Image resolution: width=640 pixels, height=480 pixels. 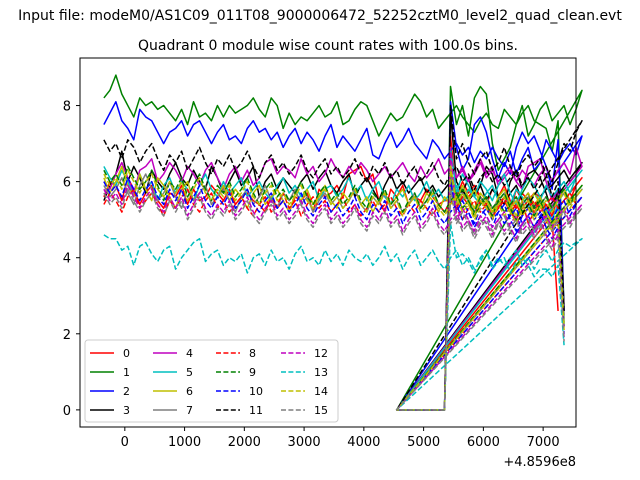 What do you see at coordinates (321, 353) in the screenshot?
I see `legend-label: 12` at bounding box center [321, 353].